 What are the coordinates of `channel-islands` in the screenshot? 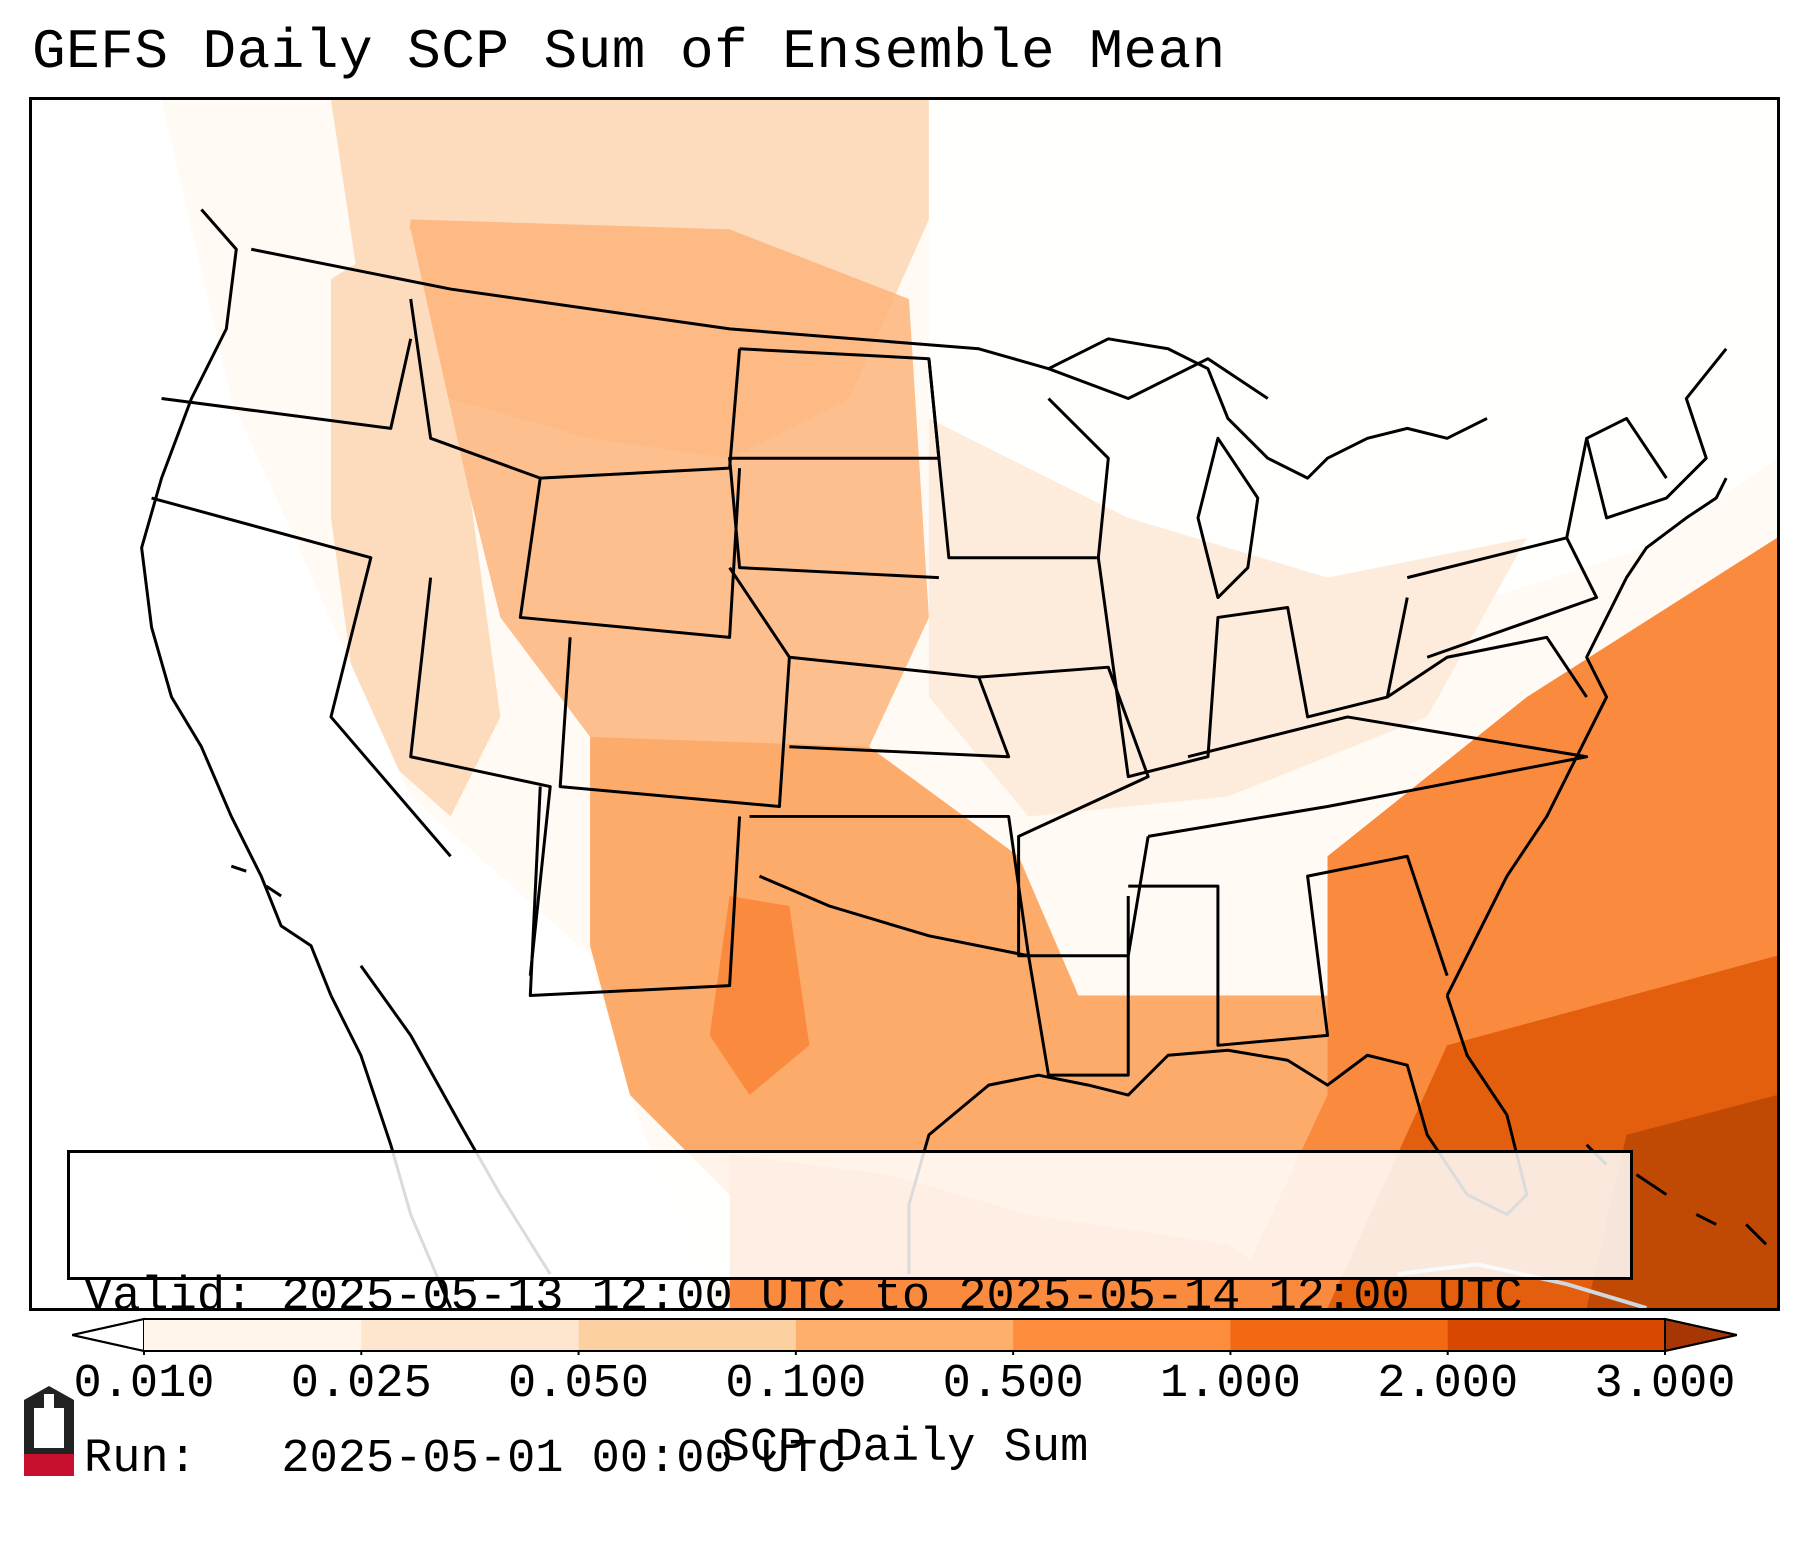 It's located at (256, 881).